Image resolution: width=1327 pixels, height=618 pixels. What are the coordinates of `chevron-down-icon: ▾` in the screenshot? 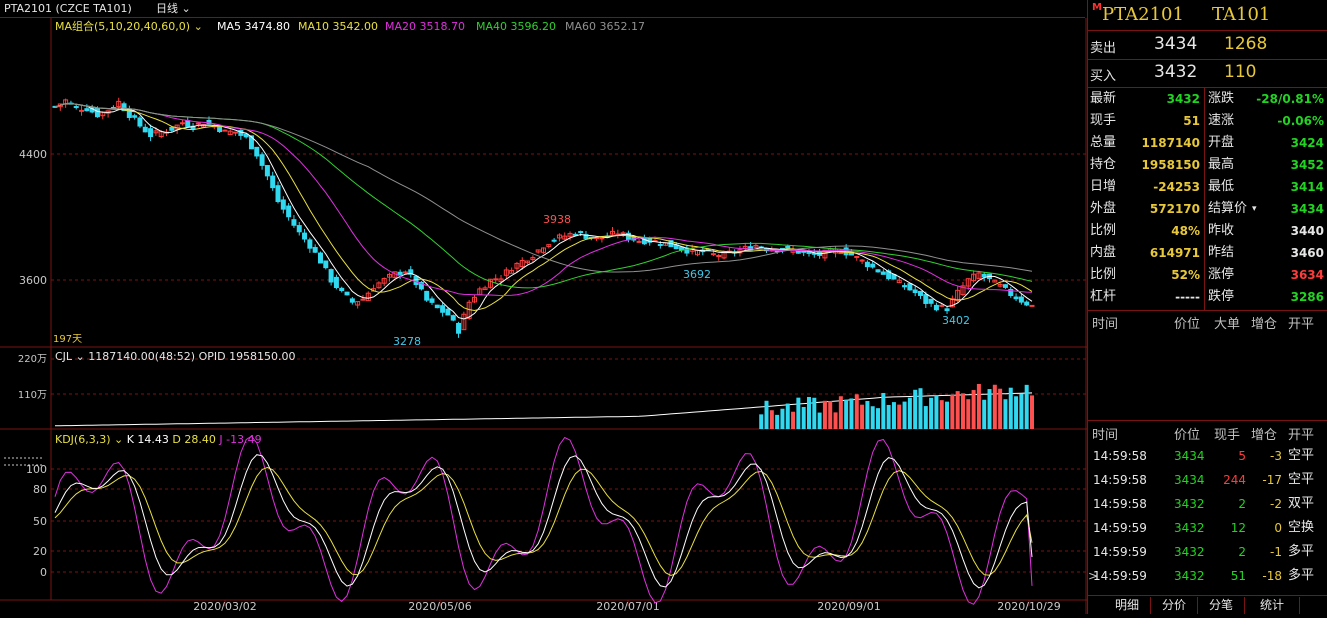 It's located at (1254, 209).